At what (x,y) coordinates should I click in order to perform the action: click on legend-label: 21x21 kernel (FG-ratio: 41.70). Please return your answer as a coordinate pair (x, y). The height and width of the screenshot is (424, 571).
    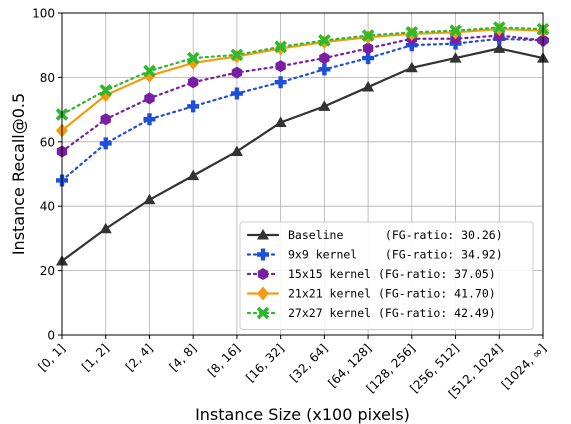
    Looking at the image, I should click on (392, 294).